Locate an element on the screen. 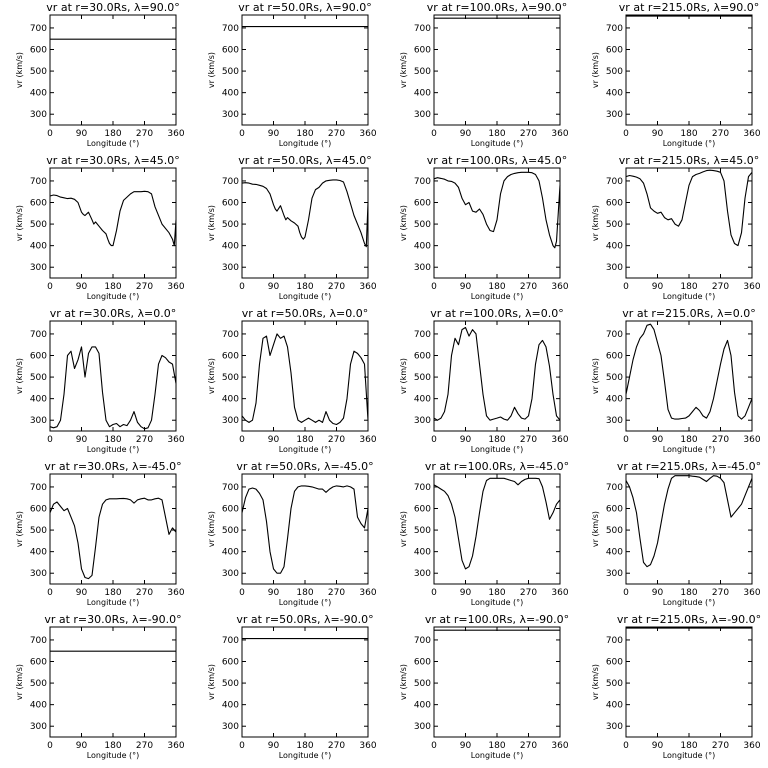 This screenshot has height=768, width=768. panel-title: vr at r=100.0Rs, λ=0.0° is located at coordinates (496, 313).